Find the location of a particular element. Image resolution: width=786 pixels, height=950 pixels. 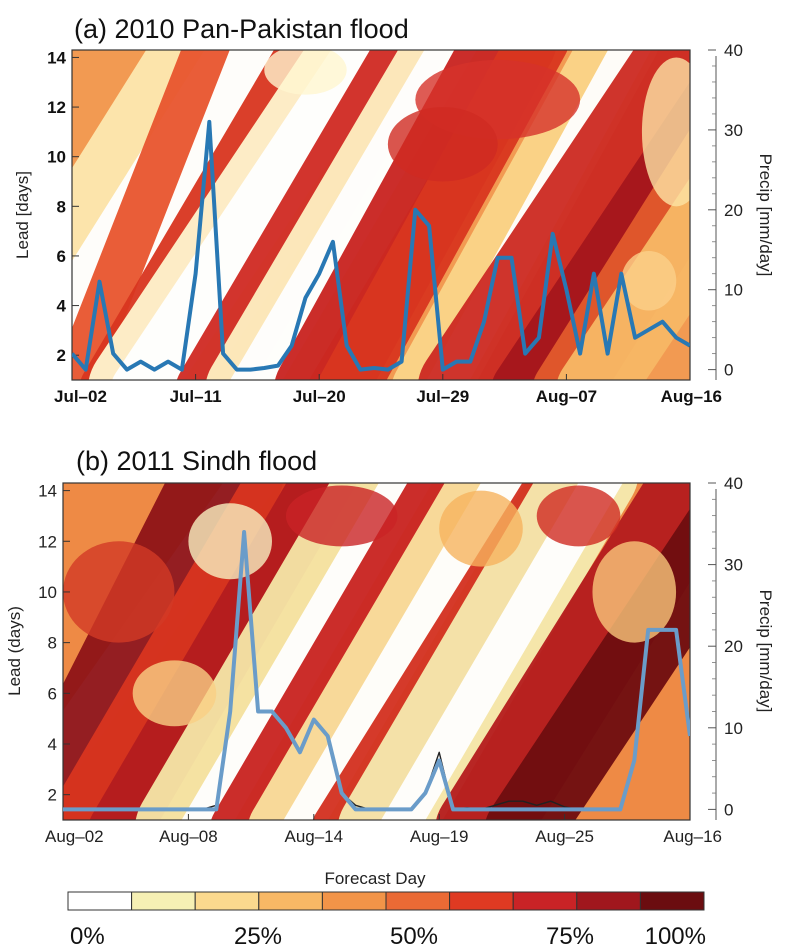

panel-a-title: (a) 2010 Pan-Pakistan flood is located at coordinates (241, 29).